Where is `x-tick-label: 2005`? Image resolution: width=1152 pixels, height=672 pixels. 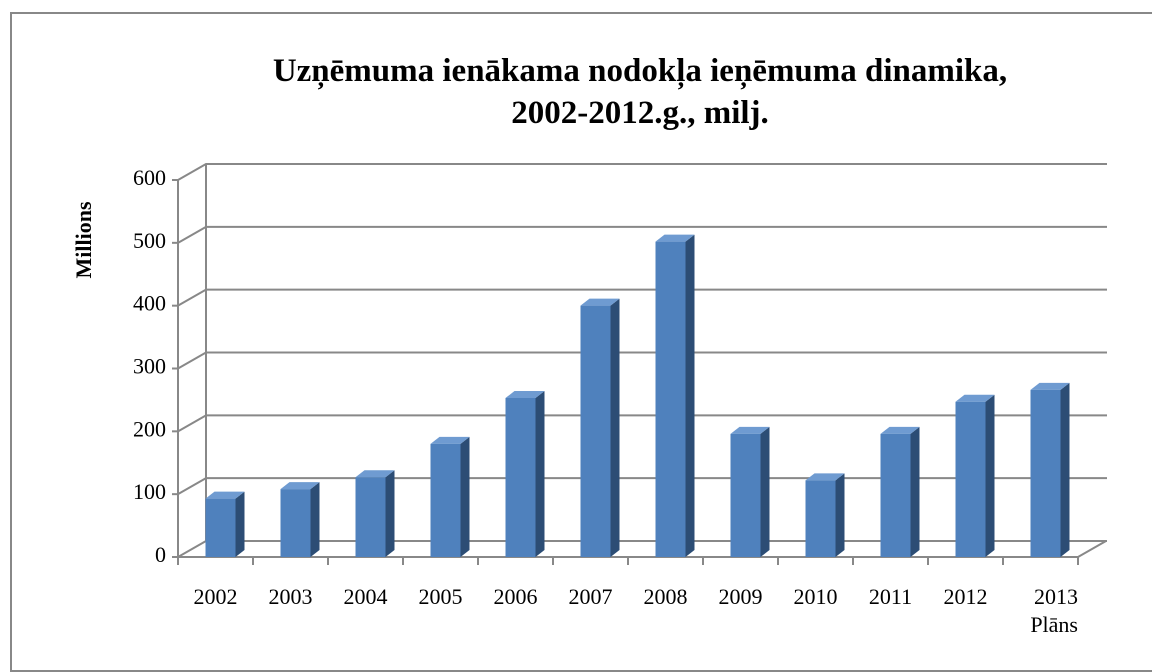
x-tick-label: 2005 is located at coordinates (440, 596).